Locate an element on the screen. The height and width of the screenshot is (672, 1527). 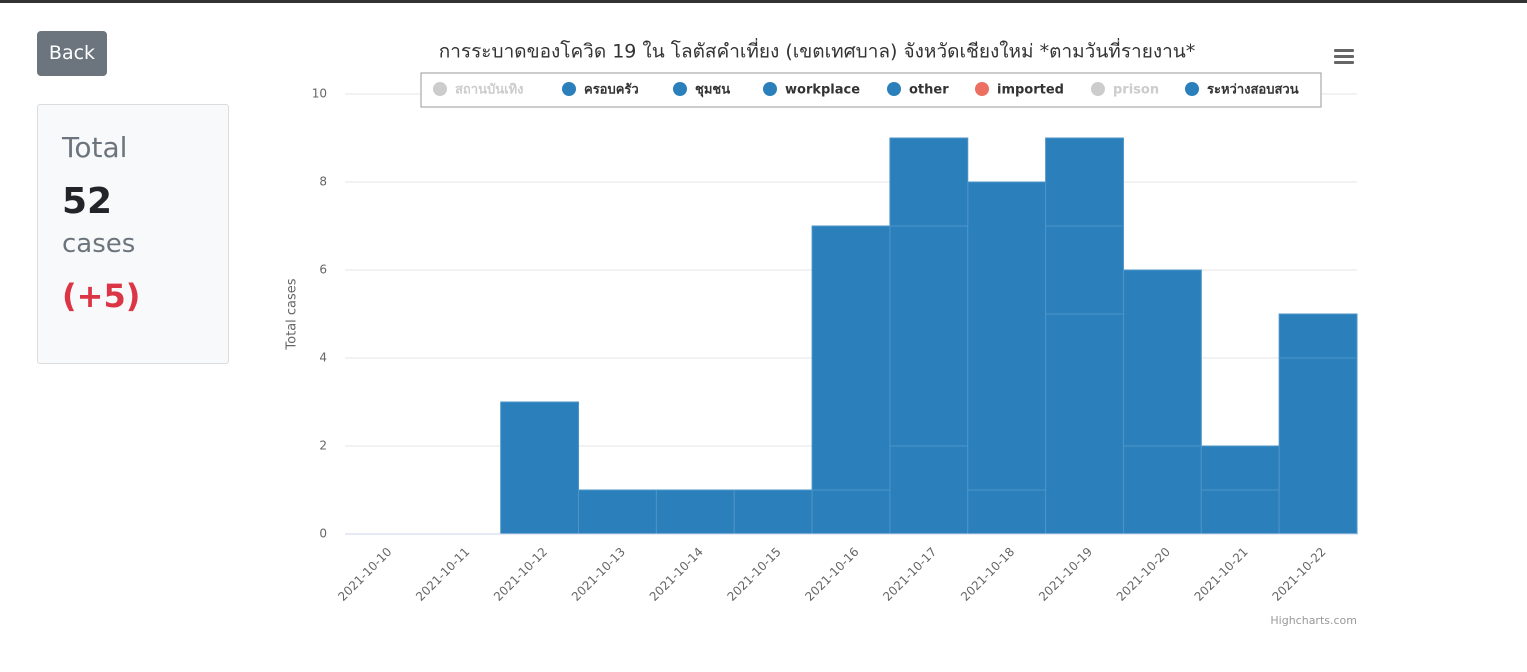
legend-label: prison is located at coordinates (1136, 90).